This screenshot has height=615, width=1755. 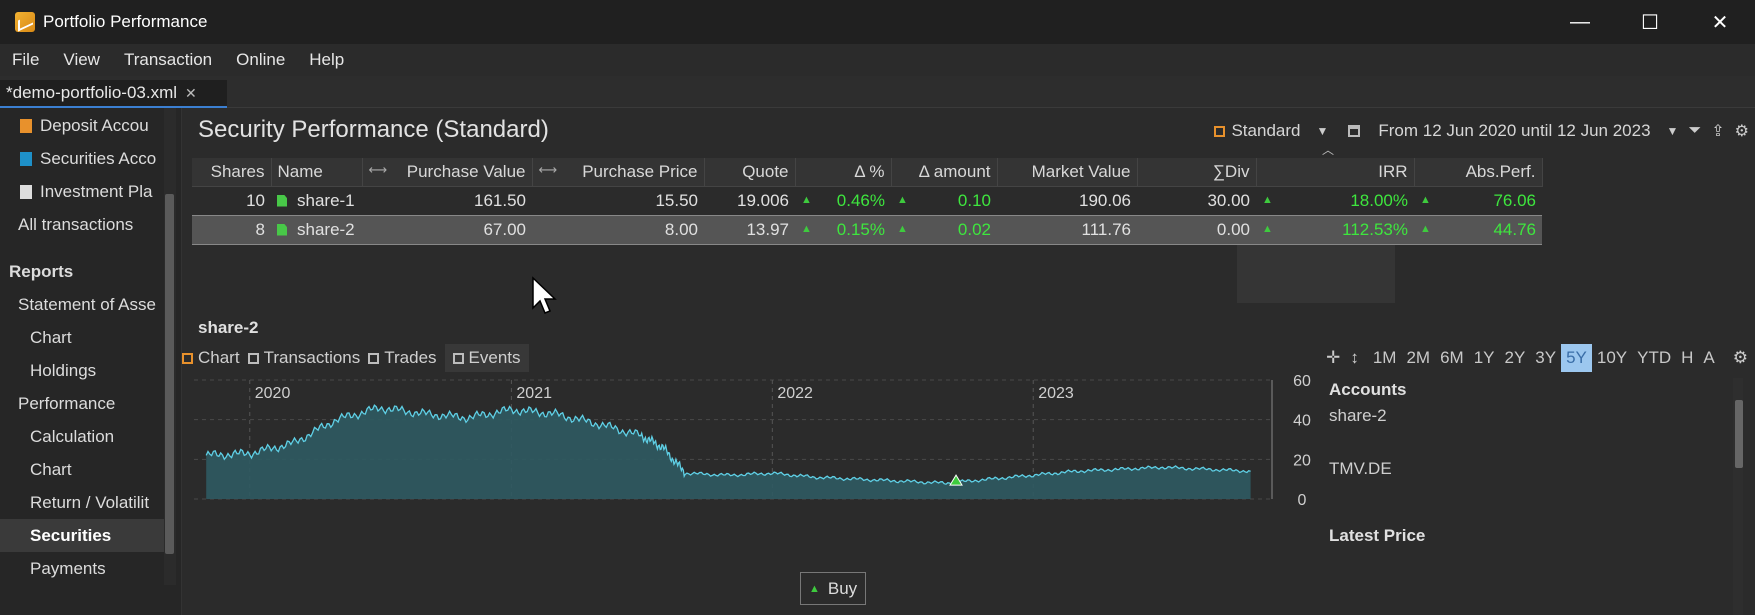 I want to click on cell-quote: 19.006, so click(x=763, y=200).